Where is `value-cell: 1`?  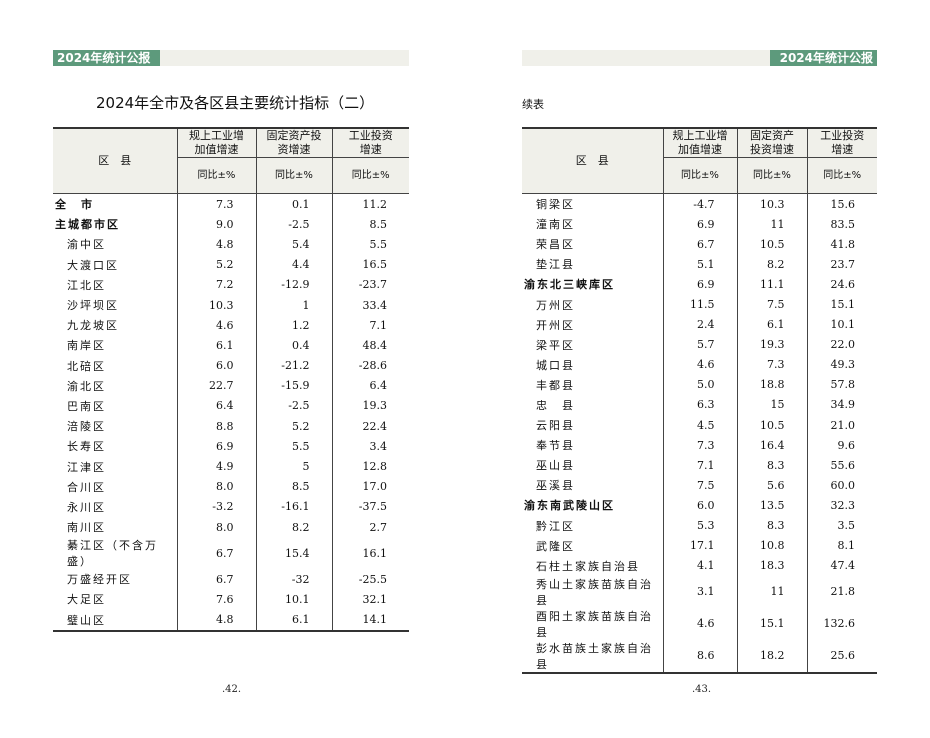
value-cell: 1 is located at coordinates (293, 305).